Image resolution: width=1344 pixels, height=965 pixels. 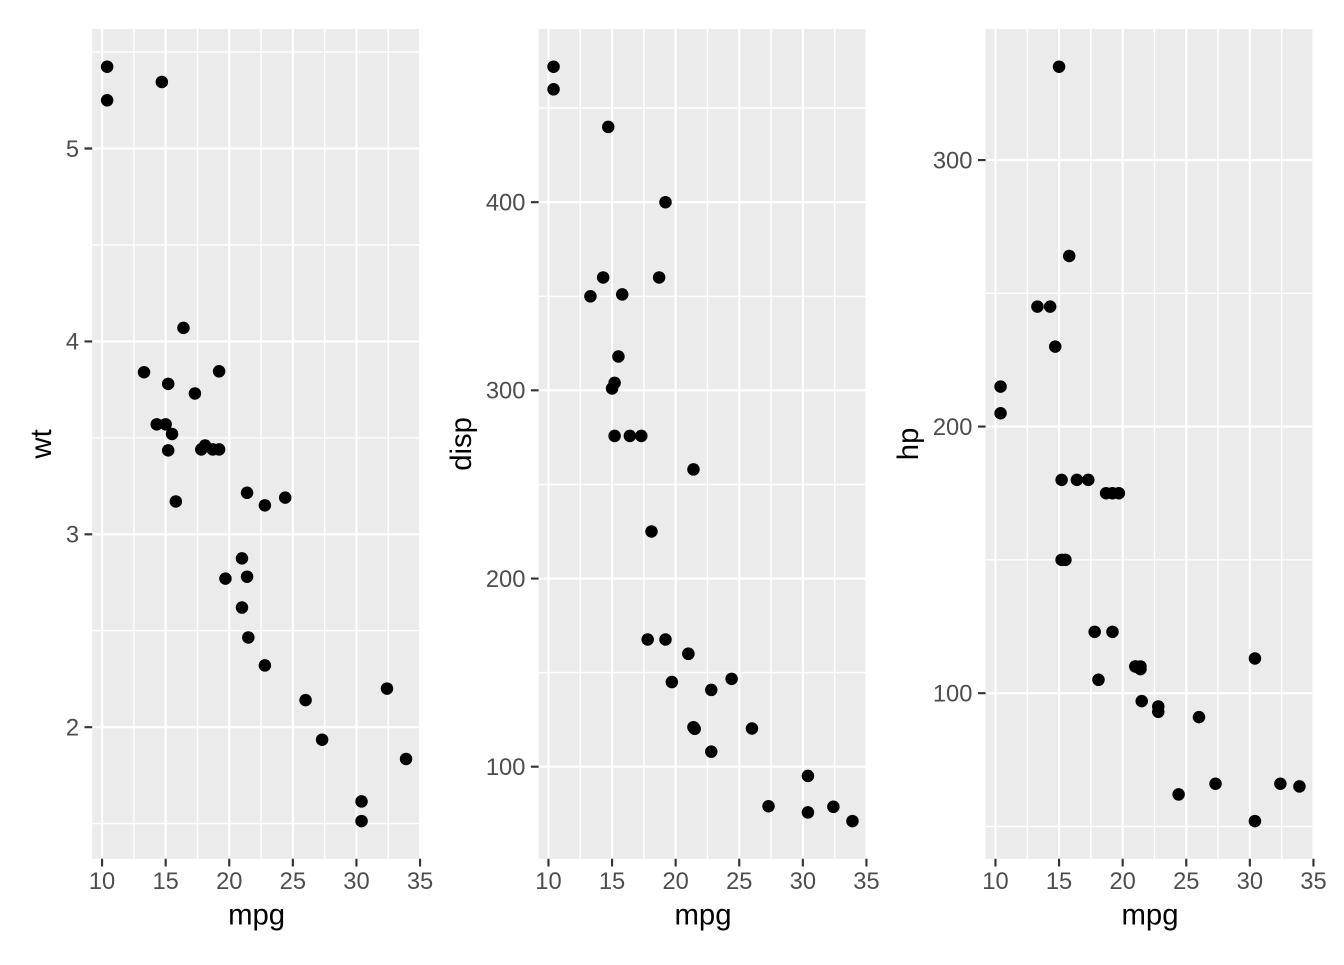 What do you see at coordinates (908, 444) in the screenshot?
I see `svg-text: hp` at bounding box center [908, 444].